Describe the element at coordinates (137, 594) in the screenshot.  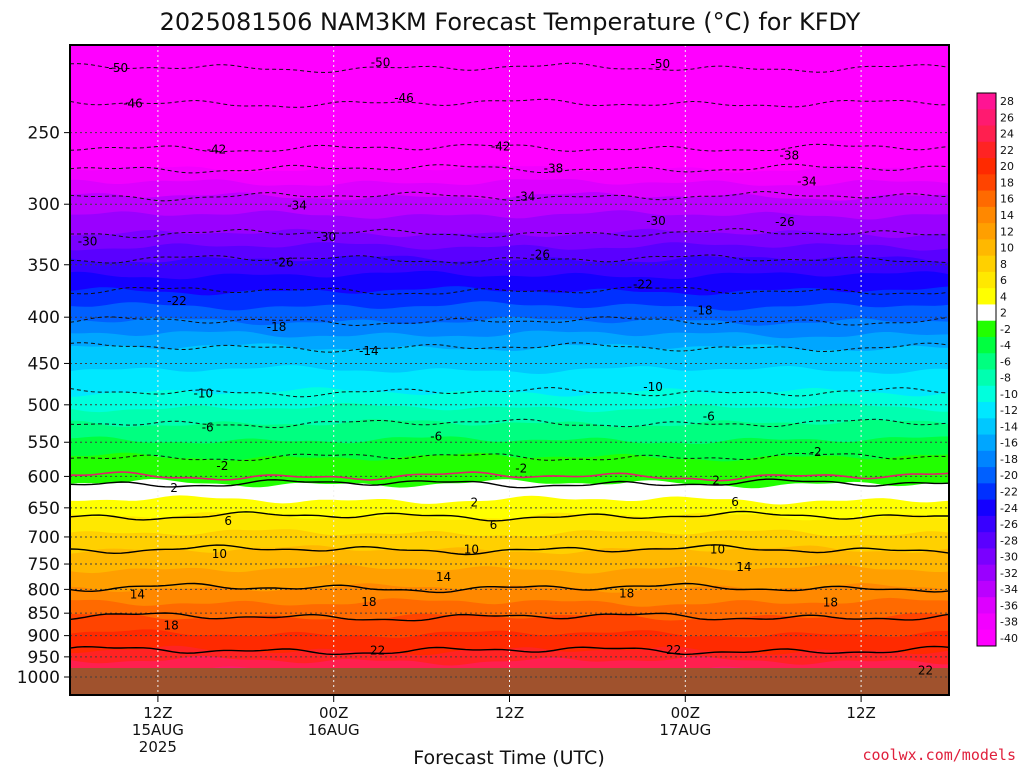
I see `contour-label: 14` at that location.